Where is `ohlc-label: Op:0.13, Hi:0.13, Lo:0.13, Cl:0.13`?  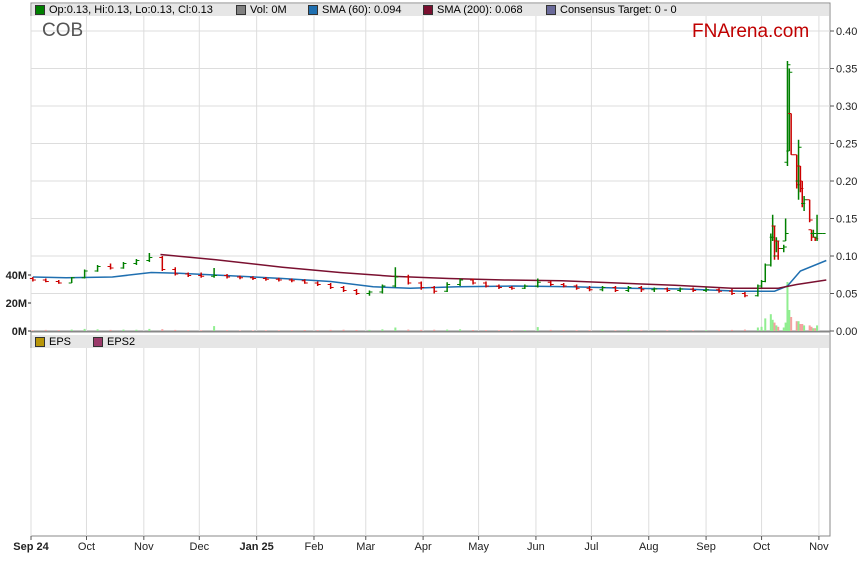
ohlc-label: Op:0.13, Hi:0.13, Lo:0.13, Cl:0.13 is located at coordinates (131, 10).